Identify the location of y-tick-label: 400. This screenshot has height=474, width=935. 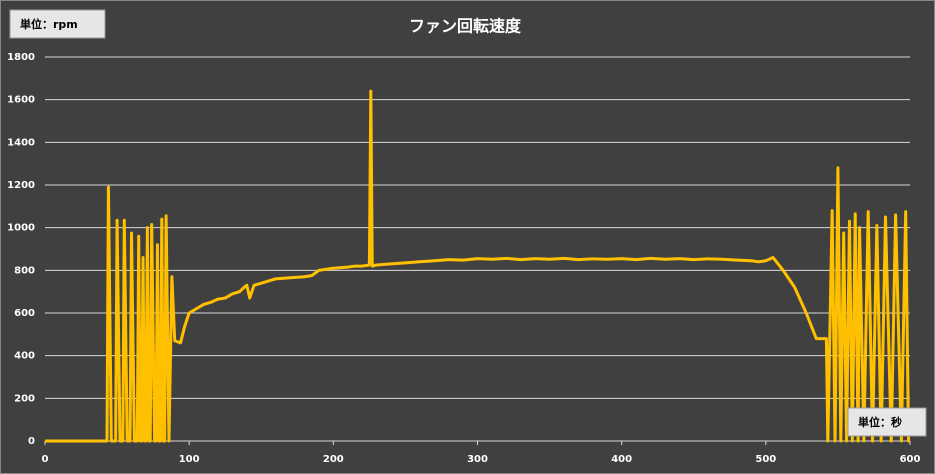
(24, 356).